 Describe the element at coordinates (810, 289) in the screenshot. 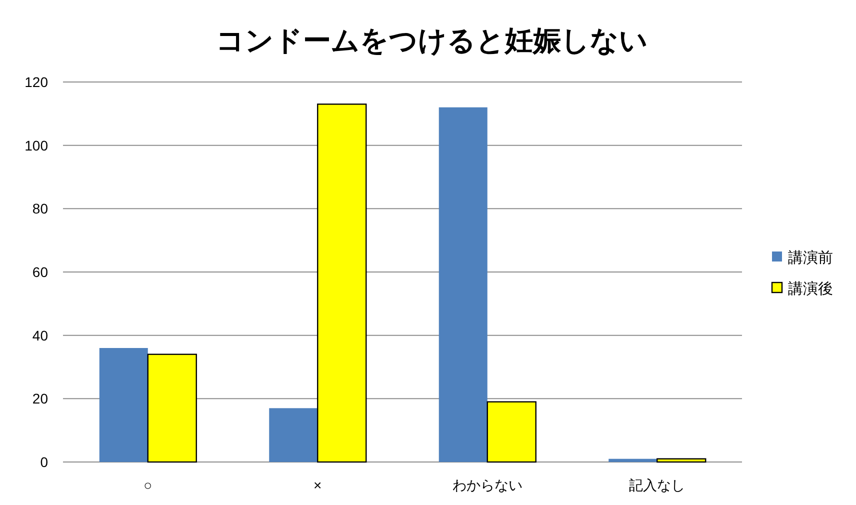

I see `legend-label: 講演後` at that location.